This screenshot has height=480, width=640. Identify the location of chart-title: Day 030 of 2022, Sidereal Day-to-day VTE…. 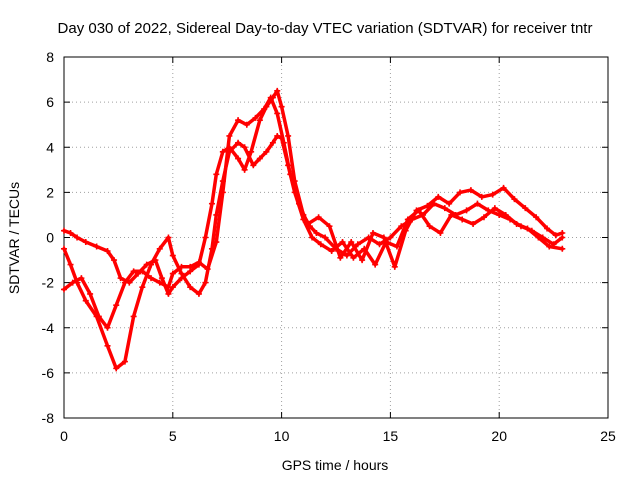
(325, 28).